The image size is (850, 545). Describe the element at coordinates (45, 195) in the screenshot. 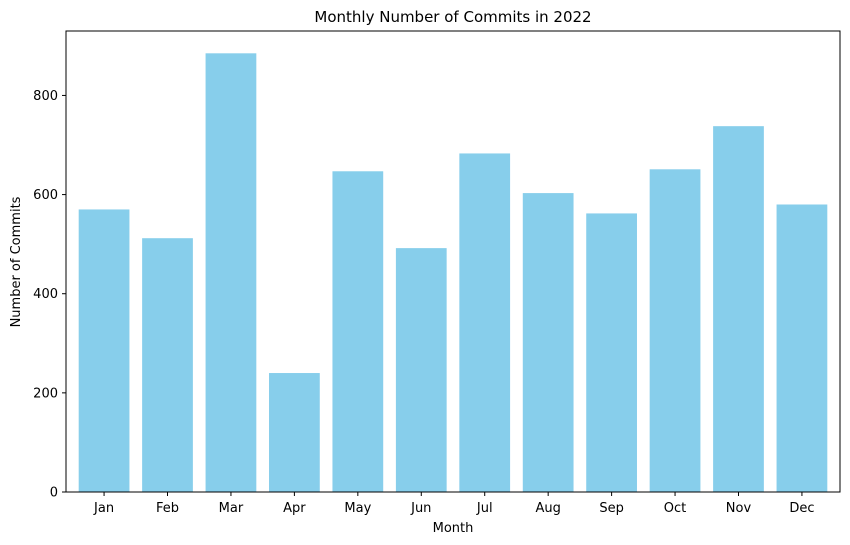

I see `y-tick-label: 600` at that location.